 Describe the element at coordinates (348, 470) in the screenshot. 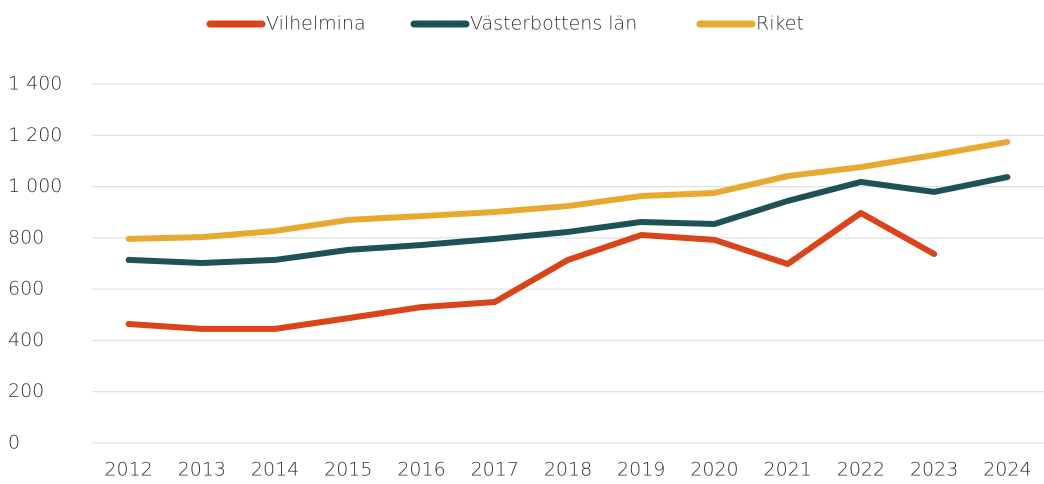

I see `x-tick-label: 2015` at that location.